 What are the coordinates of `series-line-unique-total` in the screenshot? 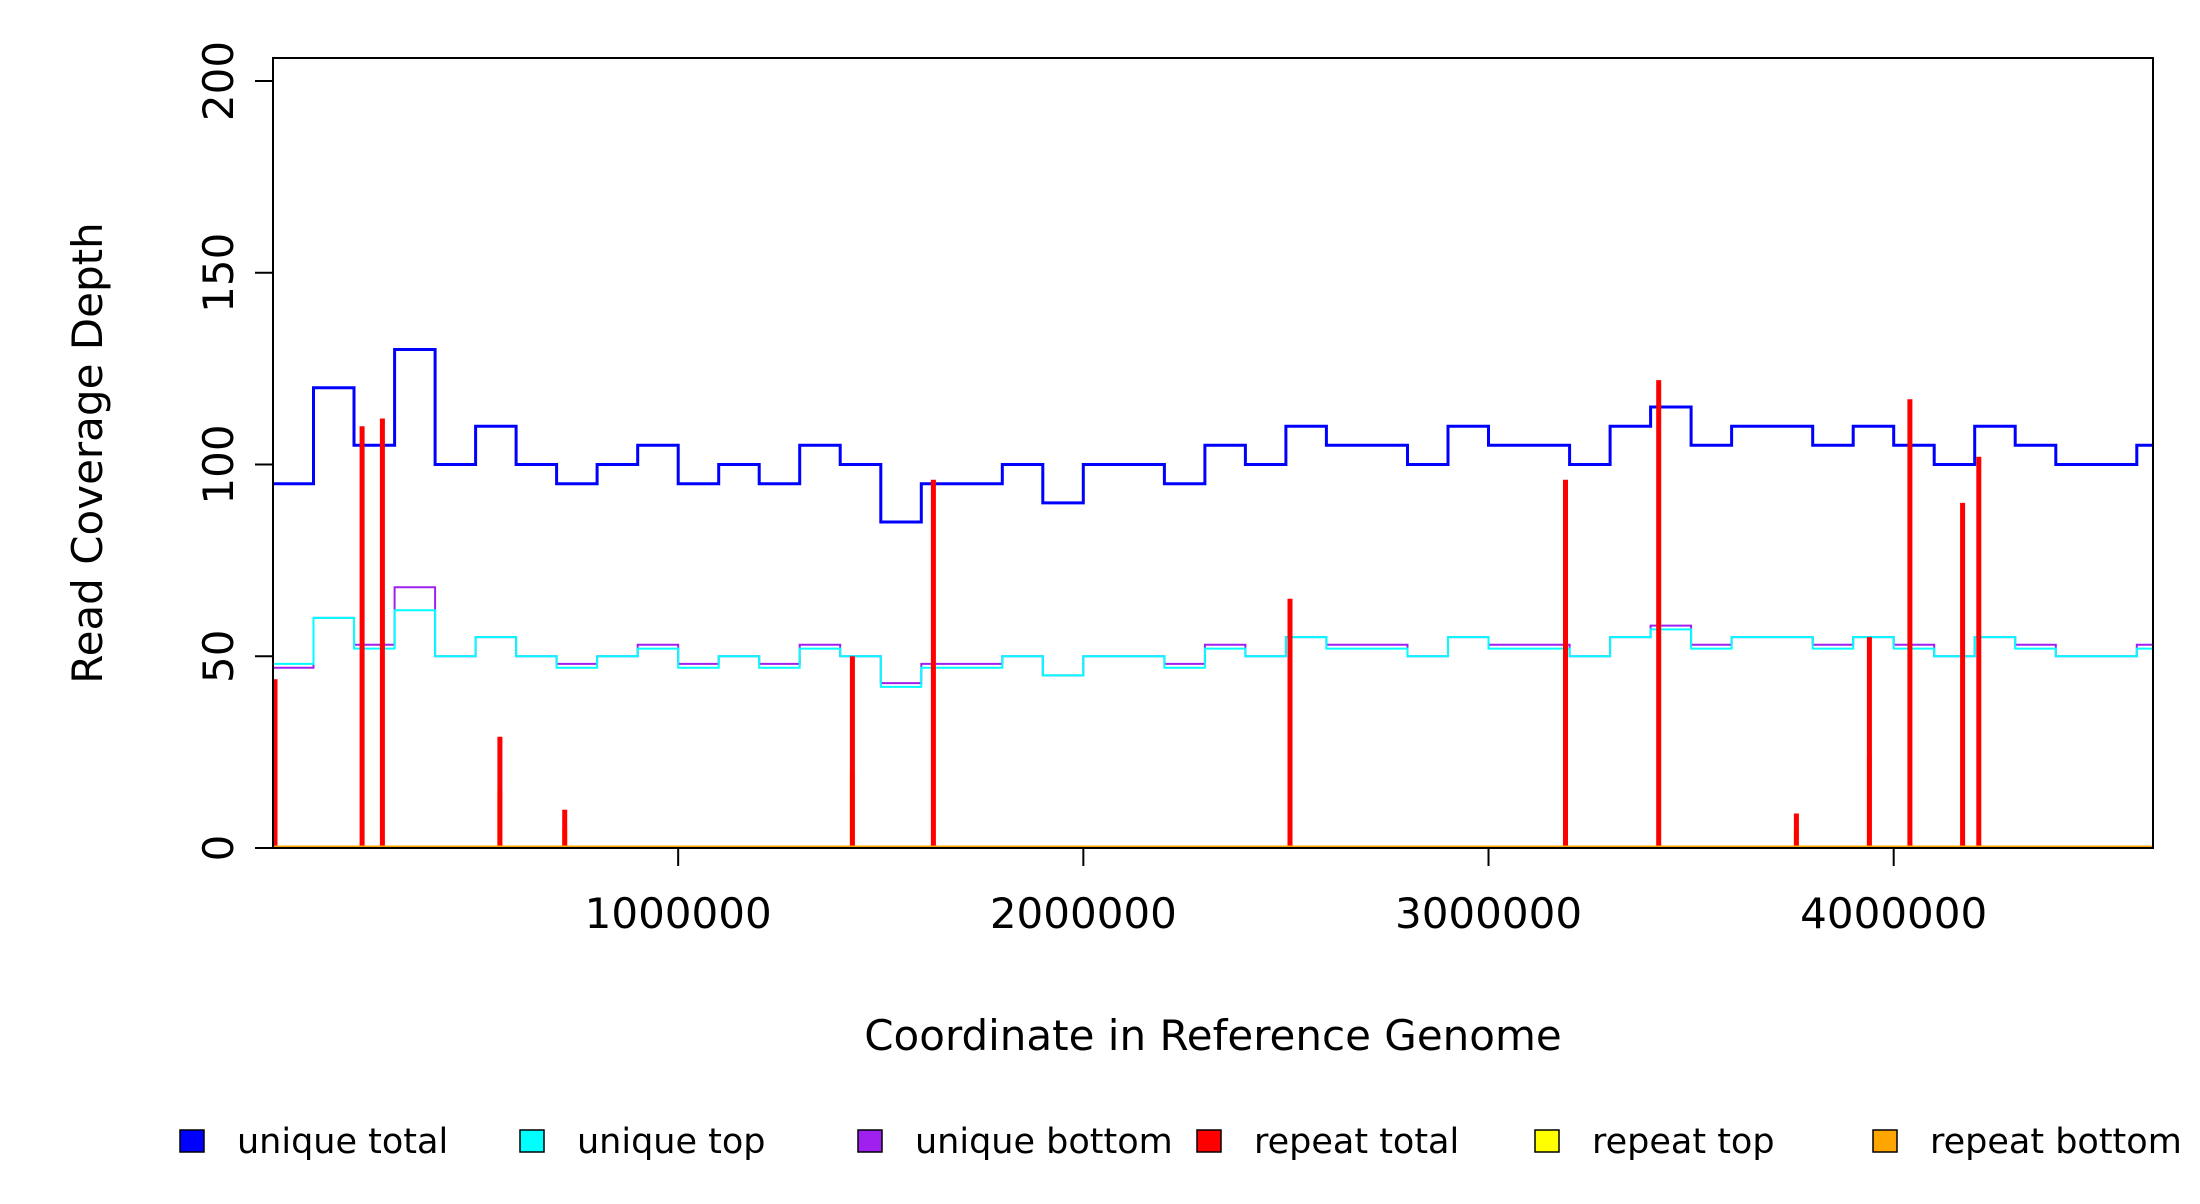 It's located at (1213, 436).